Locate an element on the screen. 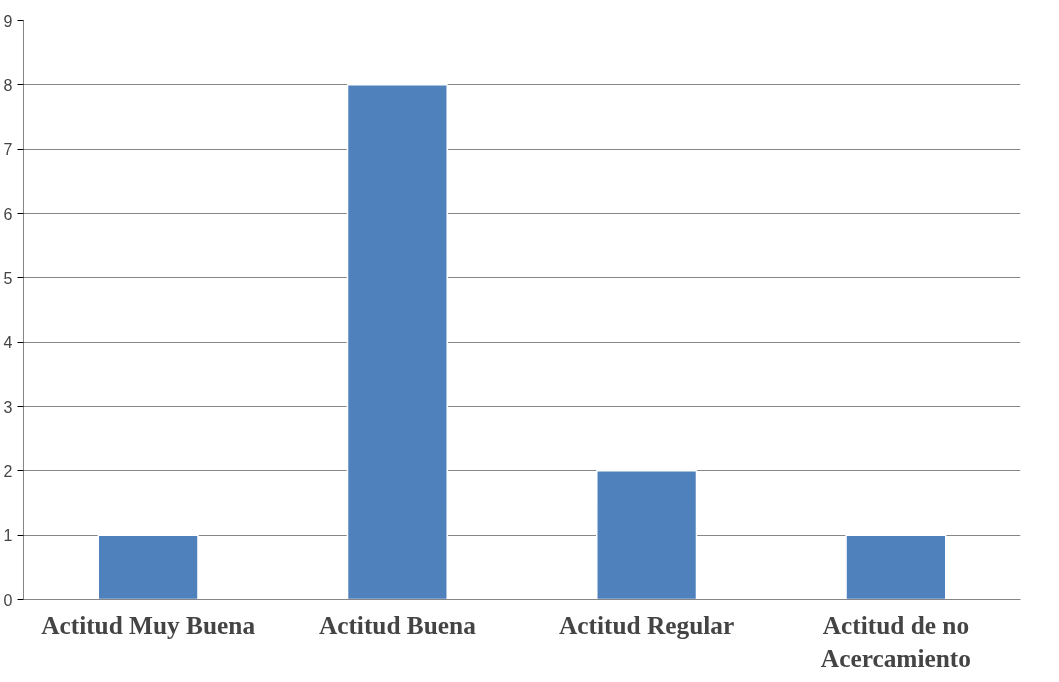 The width and height of the screenshot is (1059, 682). y-tick-label: 4 is located at coordinates (8, 343).